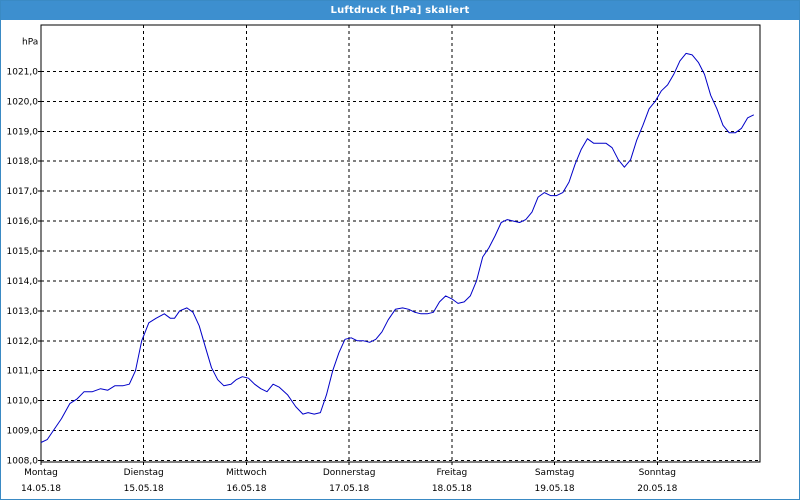  I want to click on y-tick-label: 1020,0, so click(23, 102).